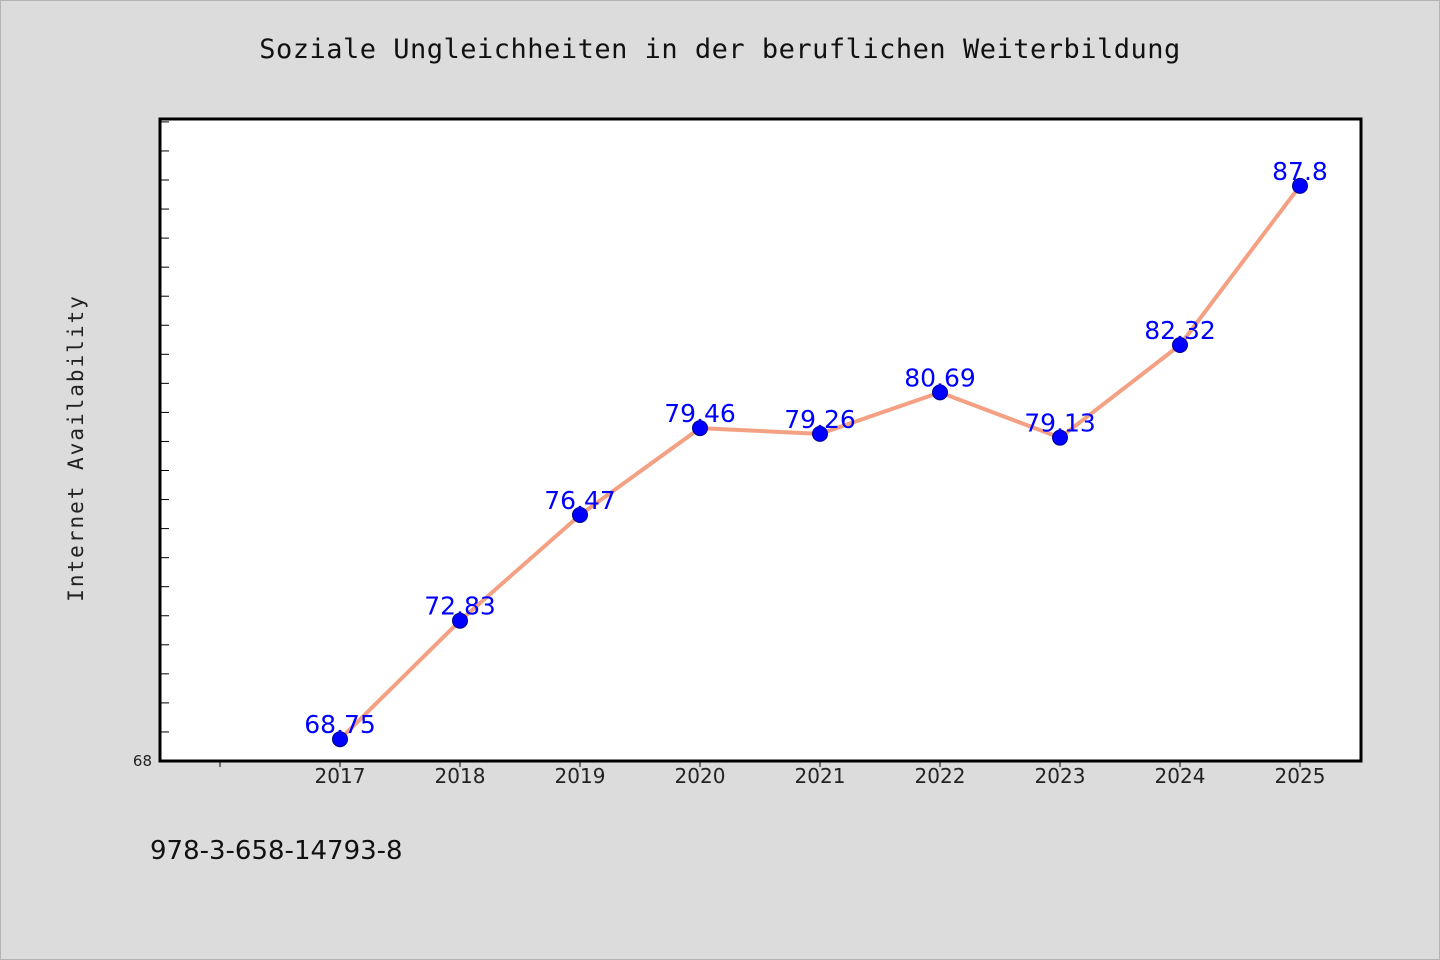 This screenshot has height=960, width=1440. What do you see at coordinates (940, 377) in the screenshot?
I see `data-label: 80.69` at bounding box center [940, 377].